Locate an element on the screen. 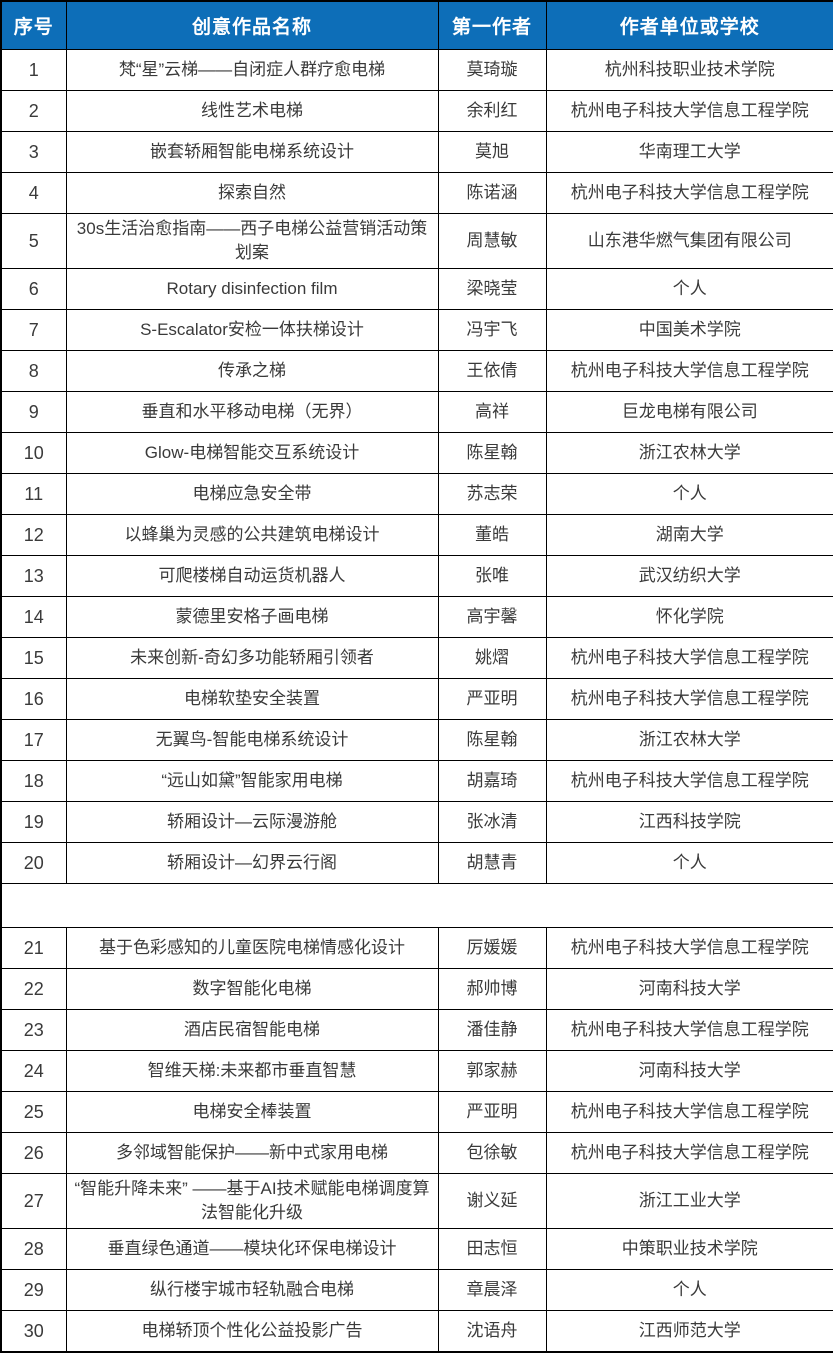  table-row: 25 电梯安全棒装置 严亚明 杭州电子科技大学信息工程学院 is located at coordinates (416, 1112).